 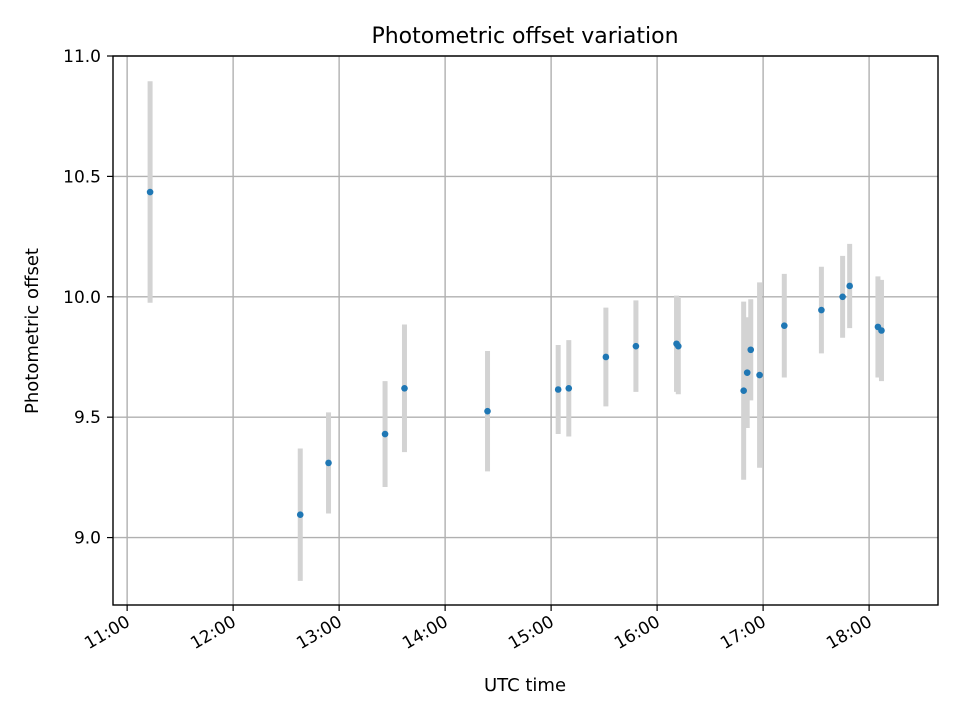 What do you see at coordinates (319, 633) in the screenshot?
I see `x-tick-label: 13:00` at bounding box center [319, 633].